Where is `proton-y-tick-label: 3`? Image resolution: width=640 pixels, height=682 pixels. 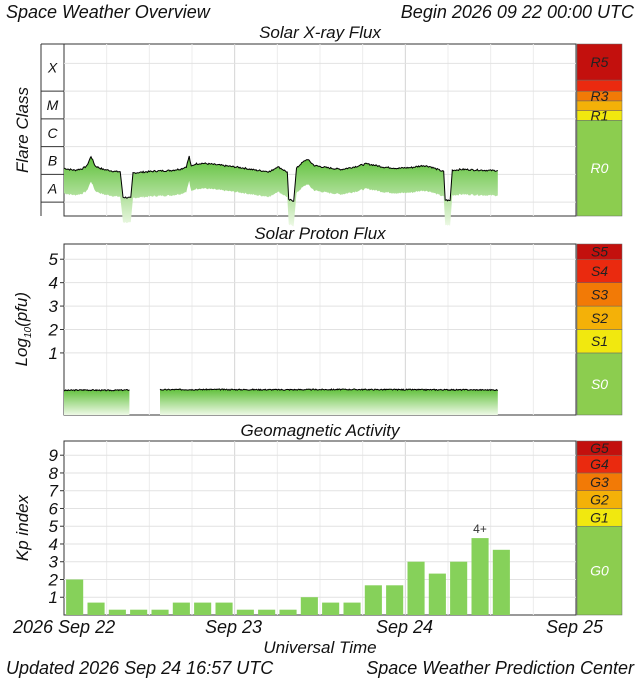
proton-y-tick-label: 3 is located at coordinates (54, 306).